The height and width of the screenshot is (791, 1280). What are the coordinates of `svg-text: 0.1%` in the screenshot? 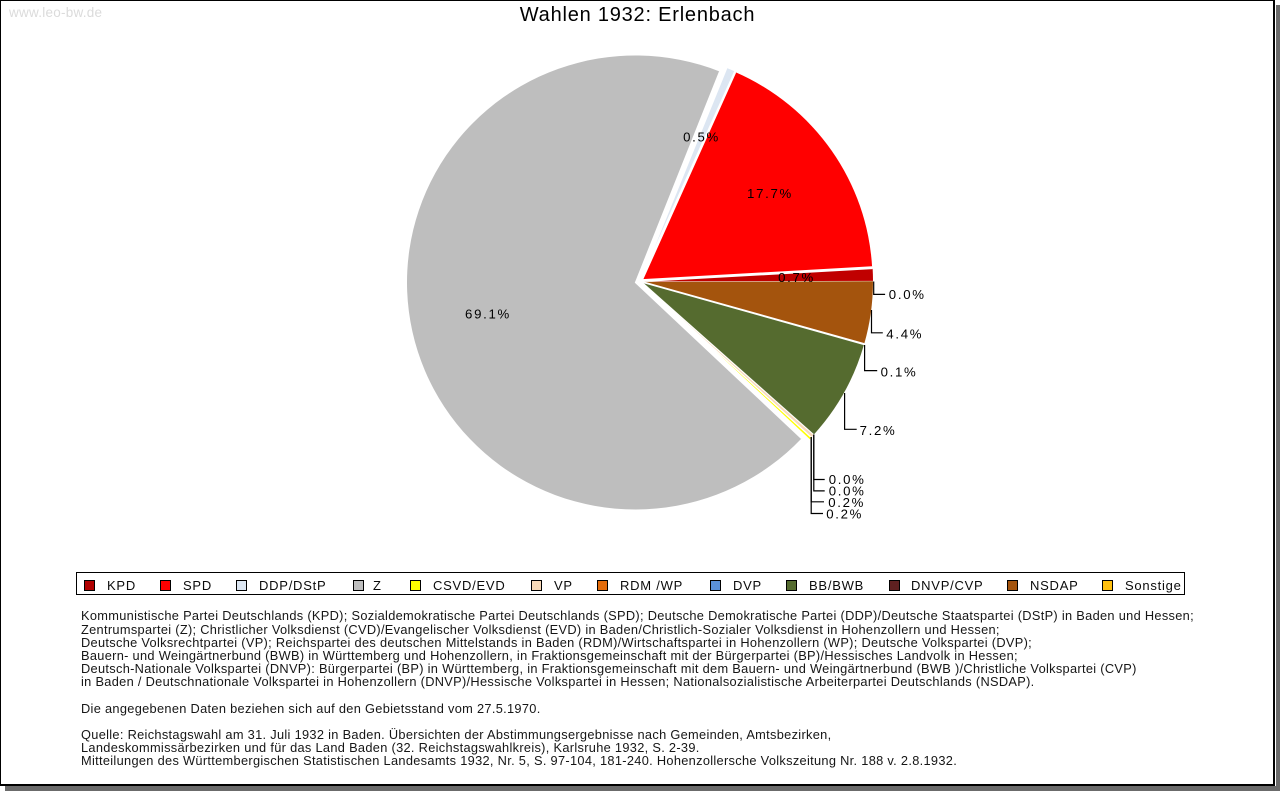 It's located at (899, 371).